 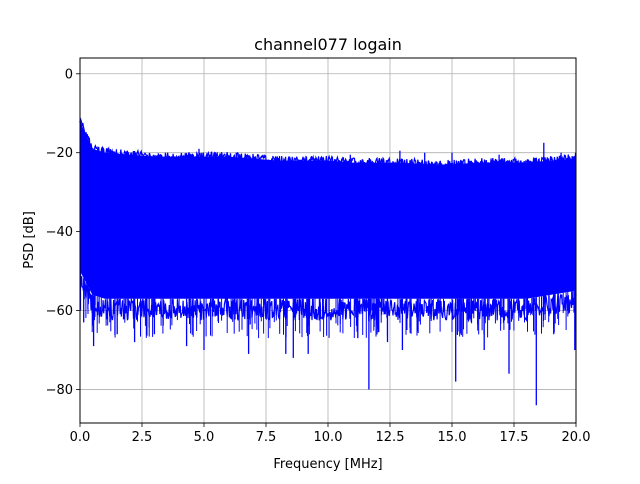 What do you see at coordinates (576, 437) in the screenshot?
I see `x-tick-label: 20.0` at bounding box center [576, 437].